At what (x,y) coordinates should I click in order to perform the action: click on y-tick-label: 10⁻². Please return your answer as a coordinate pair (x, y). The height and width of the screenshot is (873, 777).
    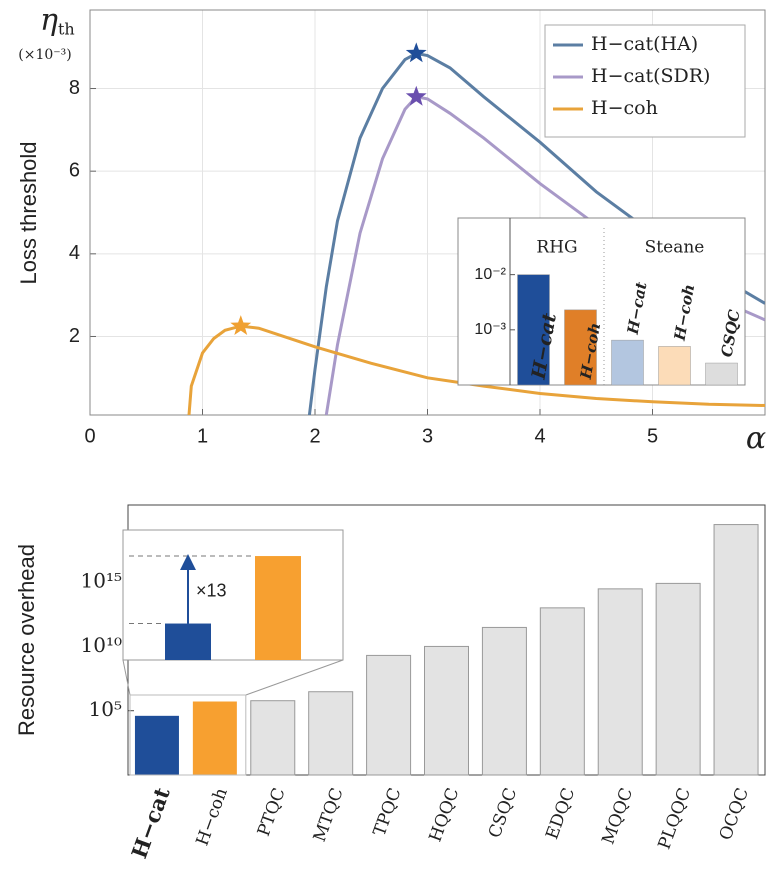
    Looking at the image, I should click on (490, 274).